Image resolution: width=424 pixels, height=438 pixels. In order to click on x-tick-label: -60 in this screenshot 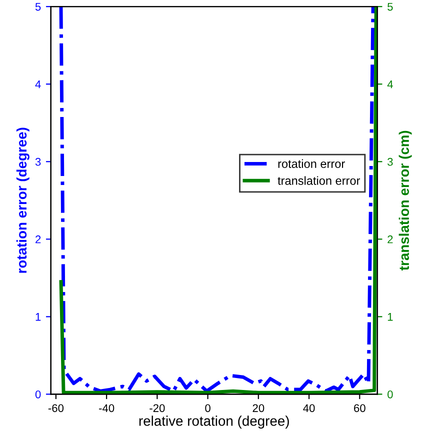, I will do `click(56, 408)`.